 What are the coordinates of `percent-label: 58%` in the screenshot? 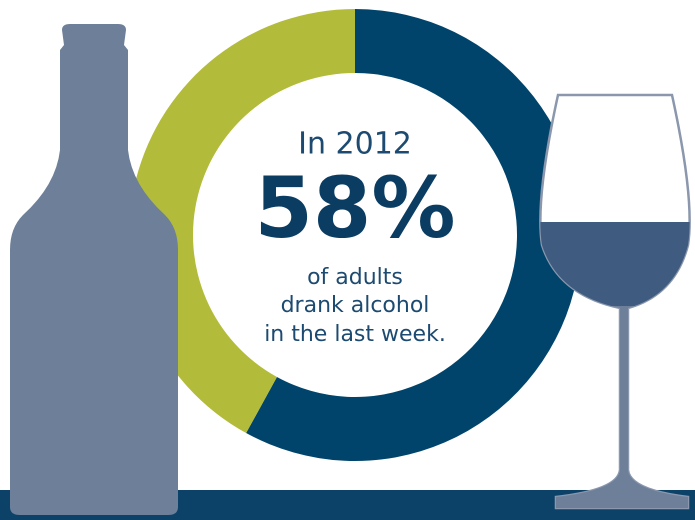 It's located at (354, 208).